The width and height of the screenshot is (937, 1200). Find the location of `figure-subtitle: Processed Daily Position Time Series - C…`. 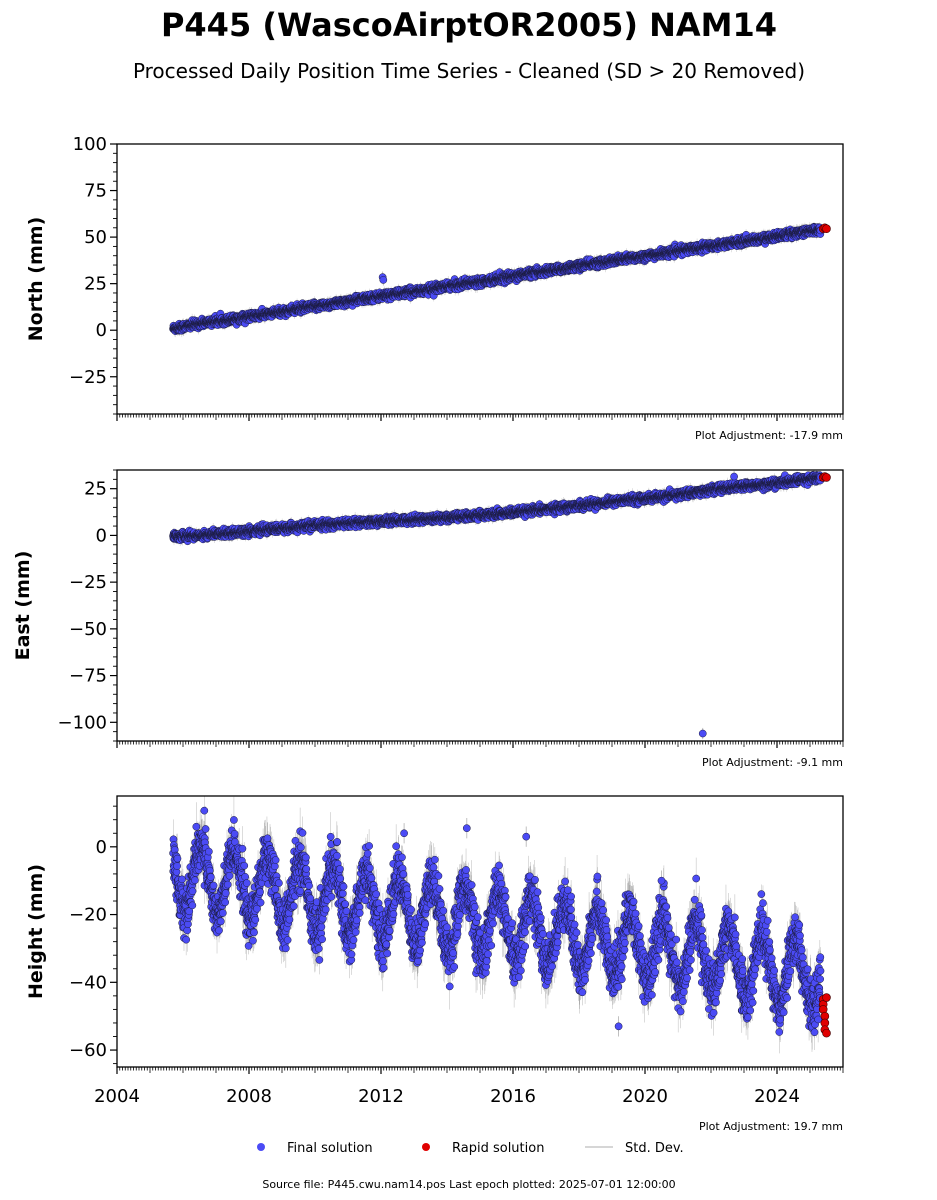

figure-subtitle: Processed Daily Position Time Series - C… is located at coordinates (469, 71).